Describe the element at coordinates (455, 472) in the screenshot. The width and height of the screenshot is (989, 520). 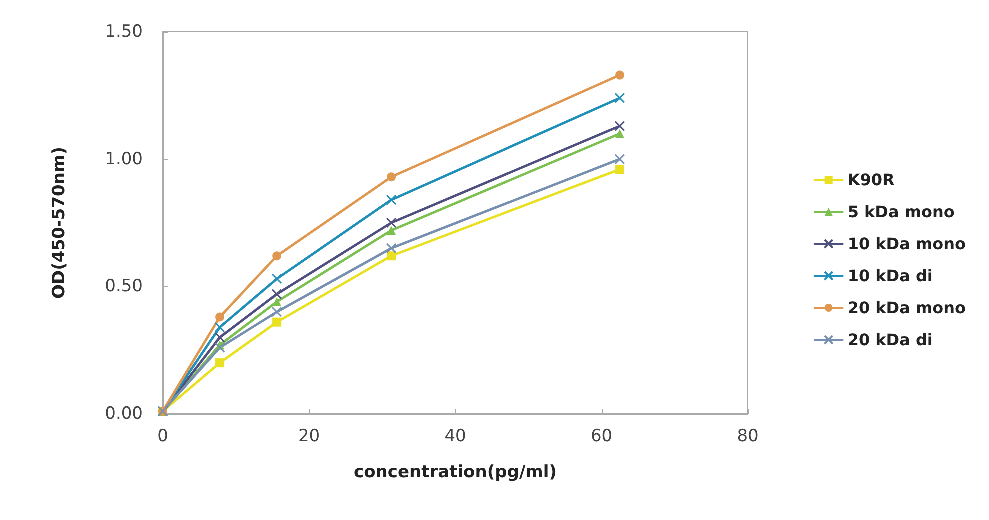
I see `x-axis-title: concentration(pg/ml)` at that location.